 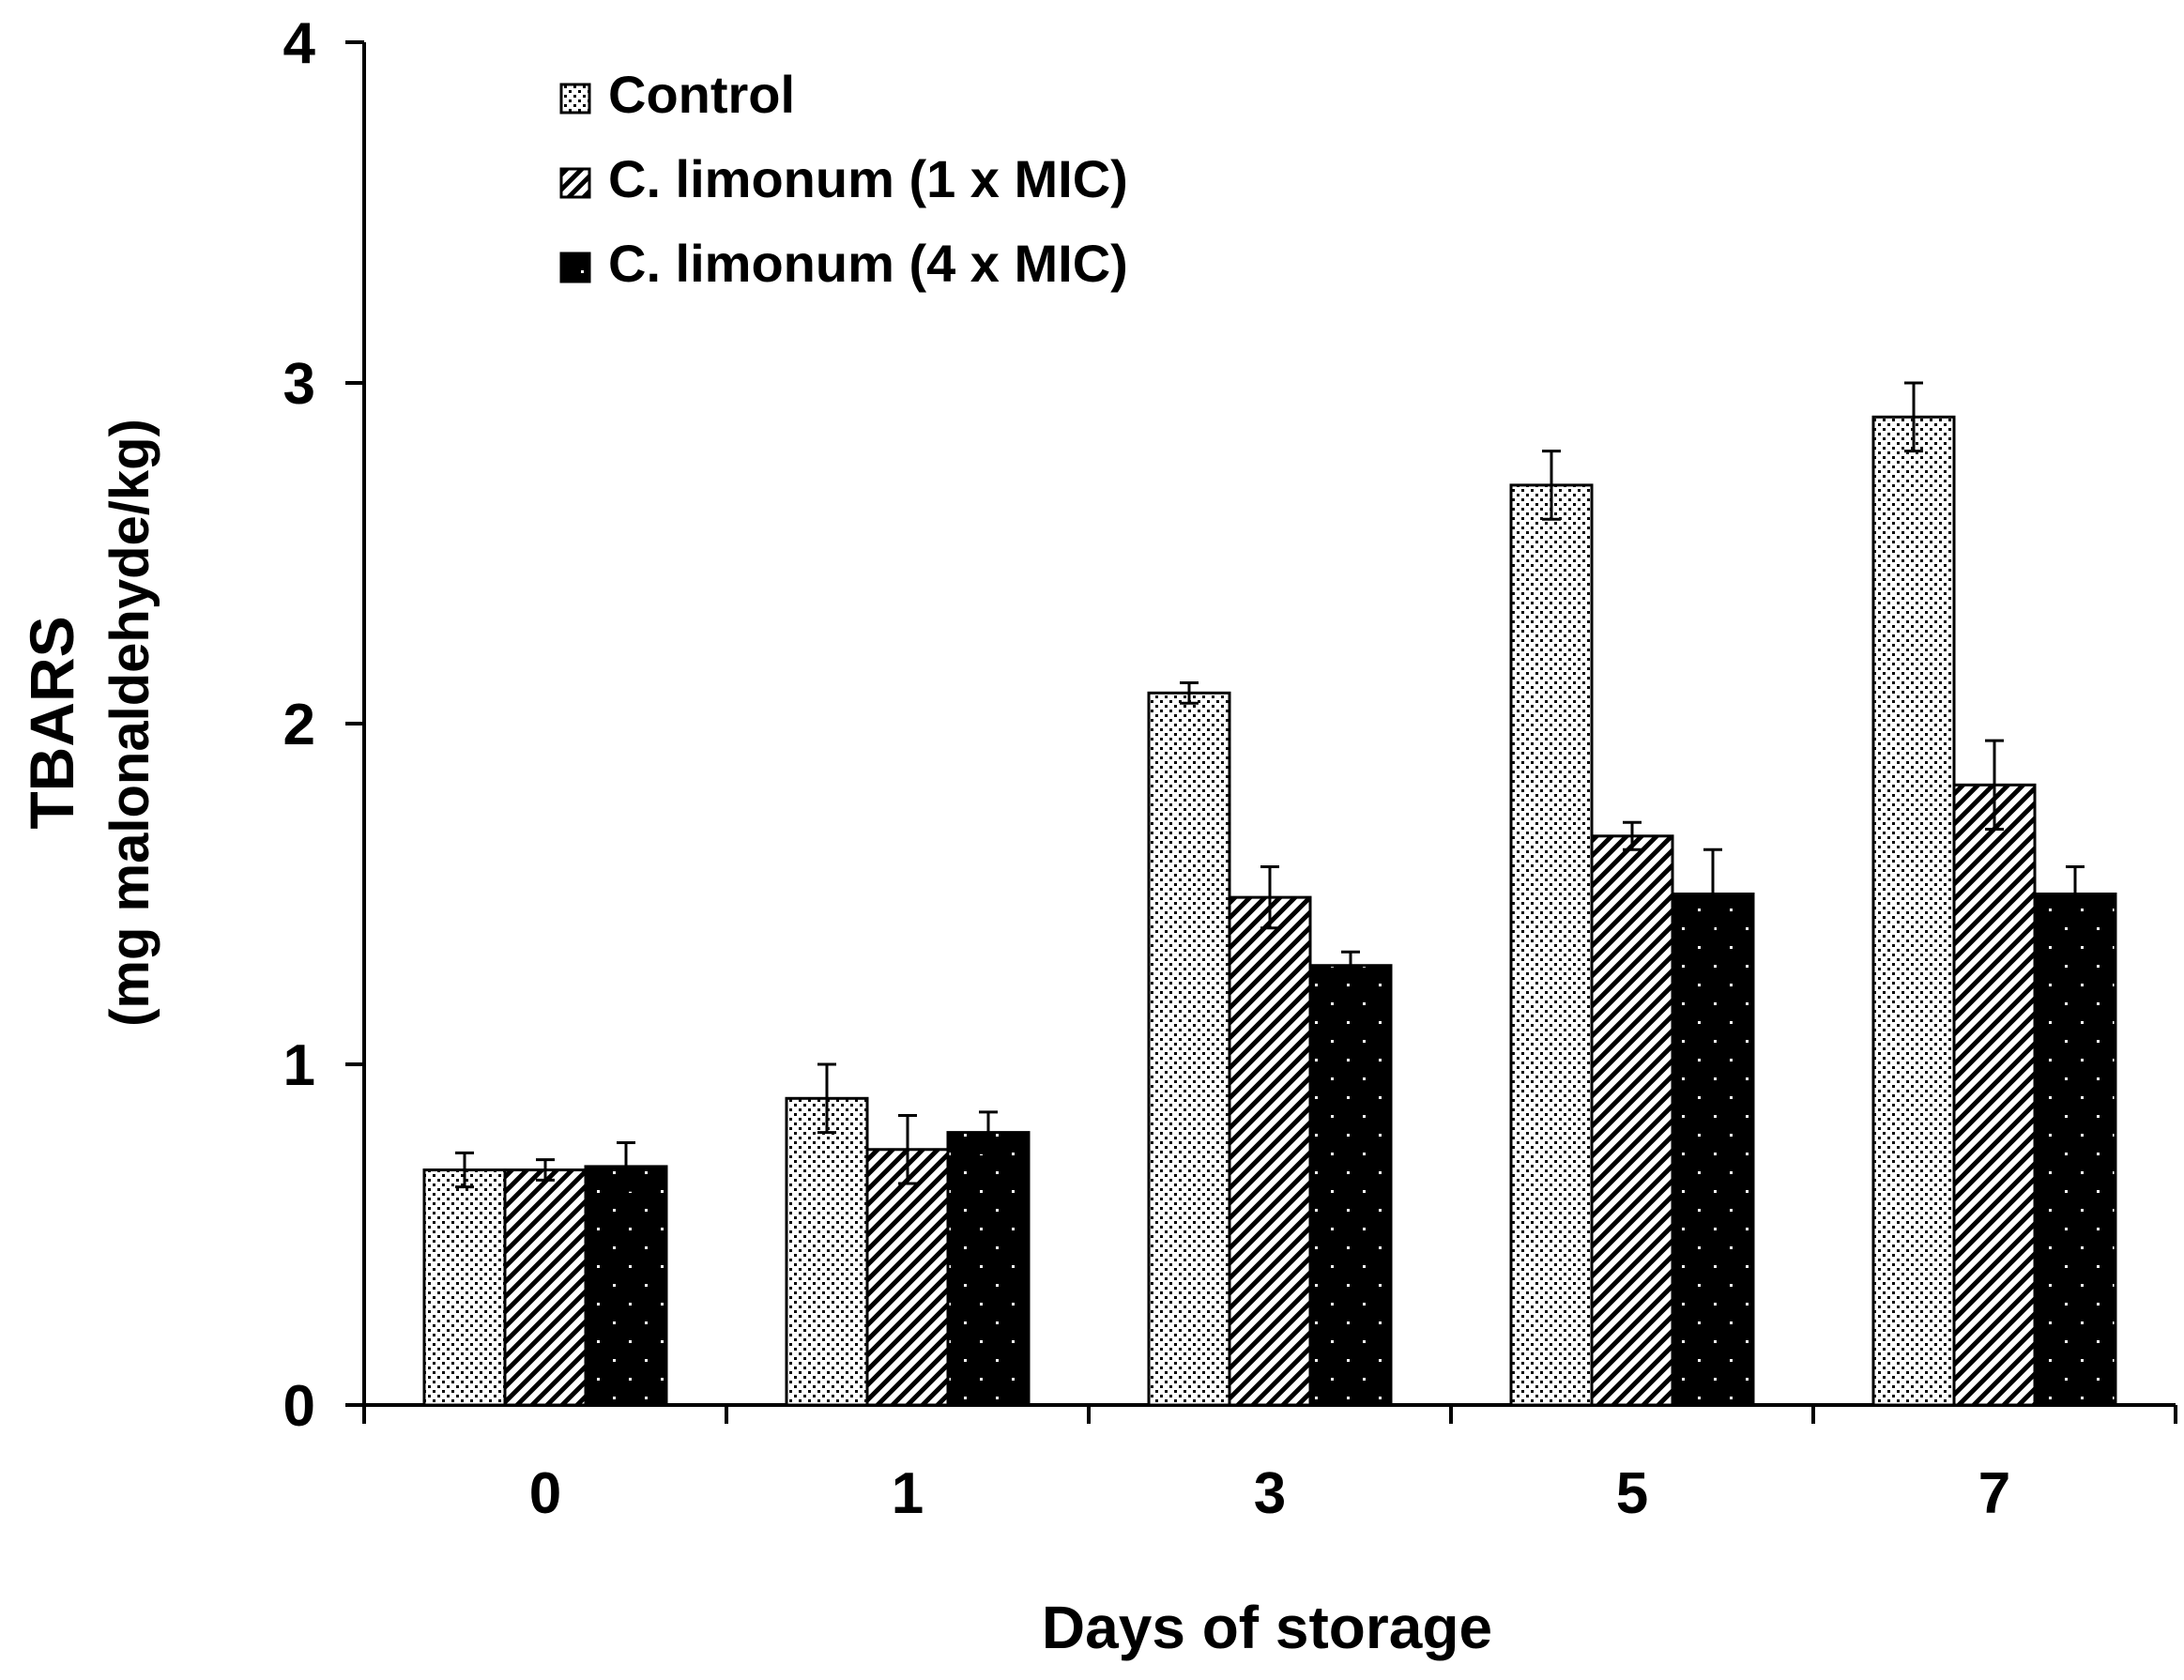 What do you see at coordinates (868, 178) in the screenshot?
I see `legend-label: C. limonum (1 x MIC)` at bounding box center [868, 178].